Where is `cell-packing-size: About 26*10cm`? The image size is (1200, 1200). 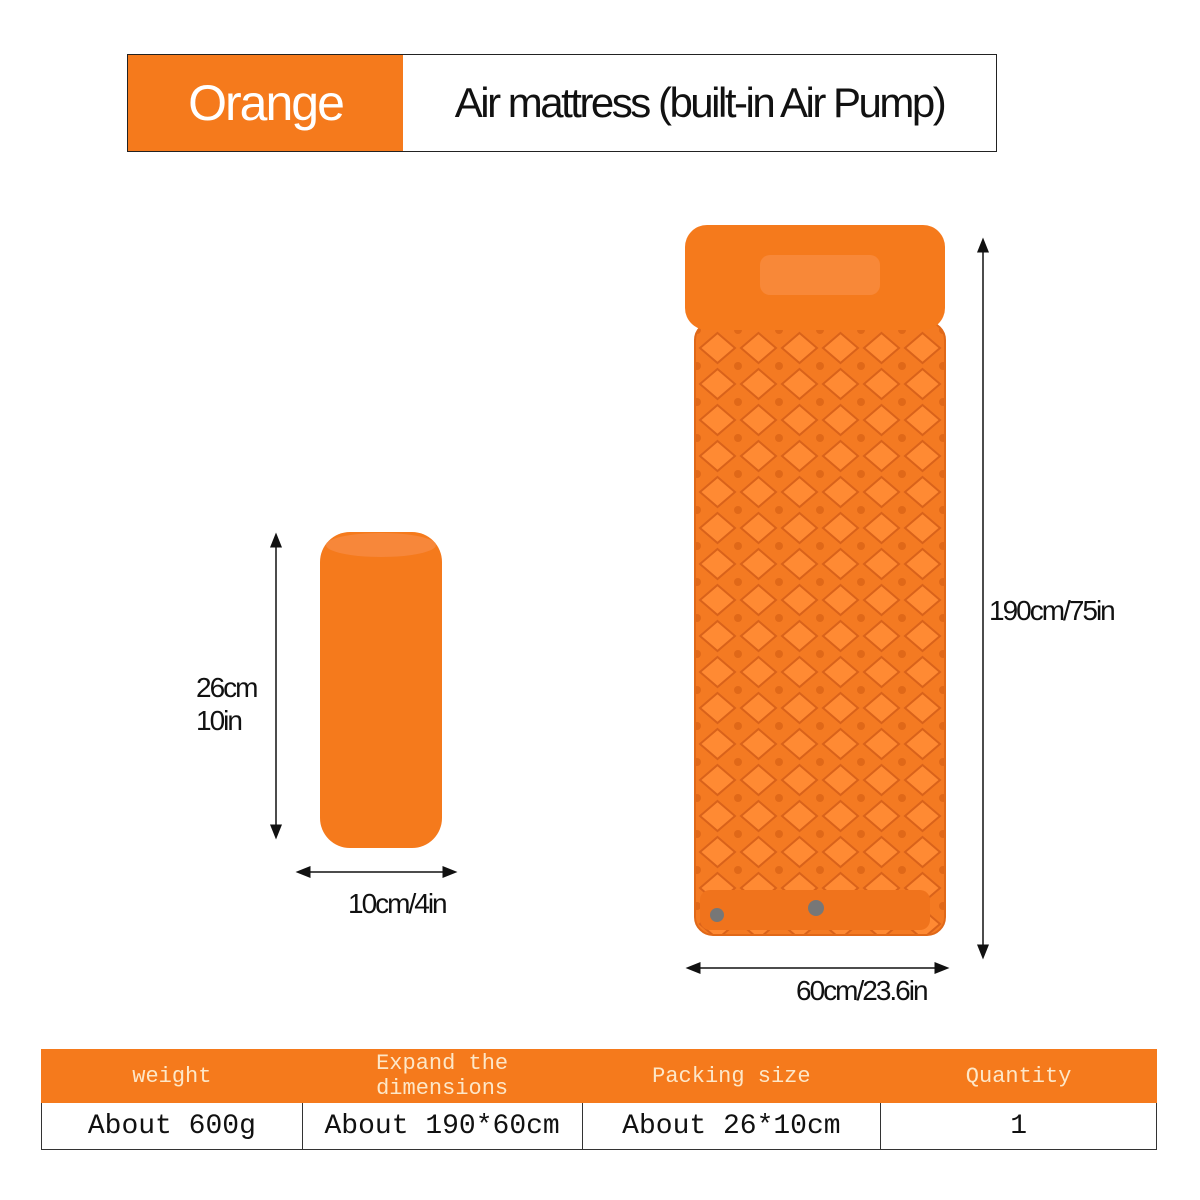
cell-packing-size: About 26*10cm is located at coordinates (731, 1126).